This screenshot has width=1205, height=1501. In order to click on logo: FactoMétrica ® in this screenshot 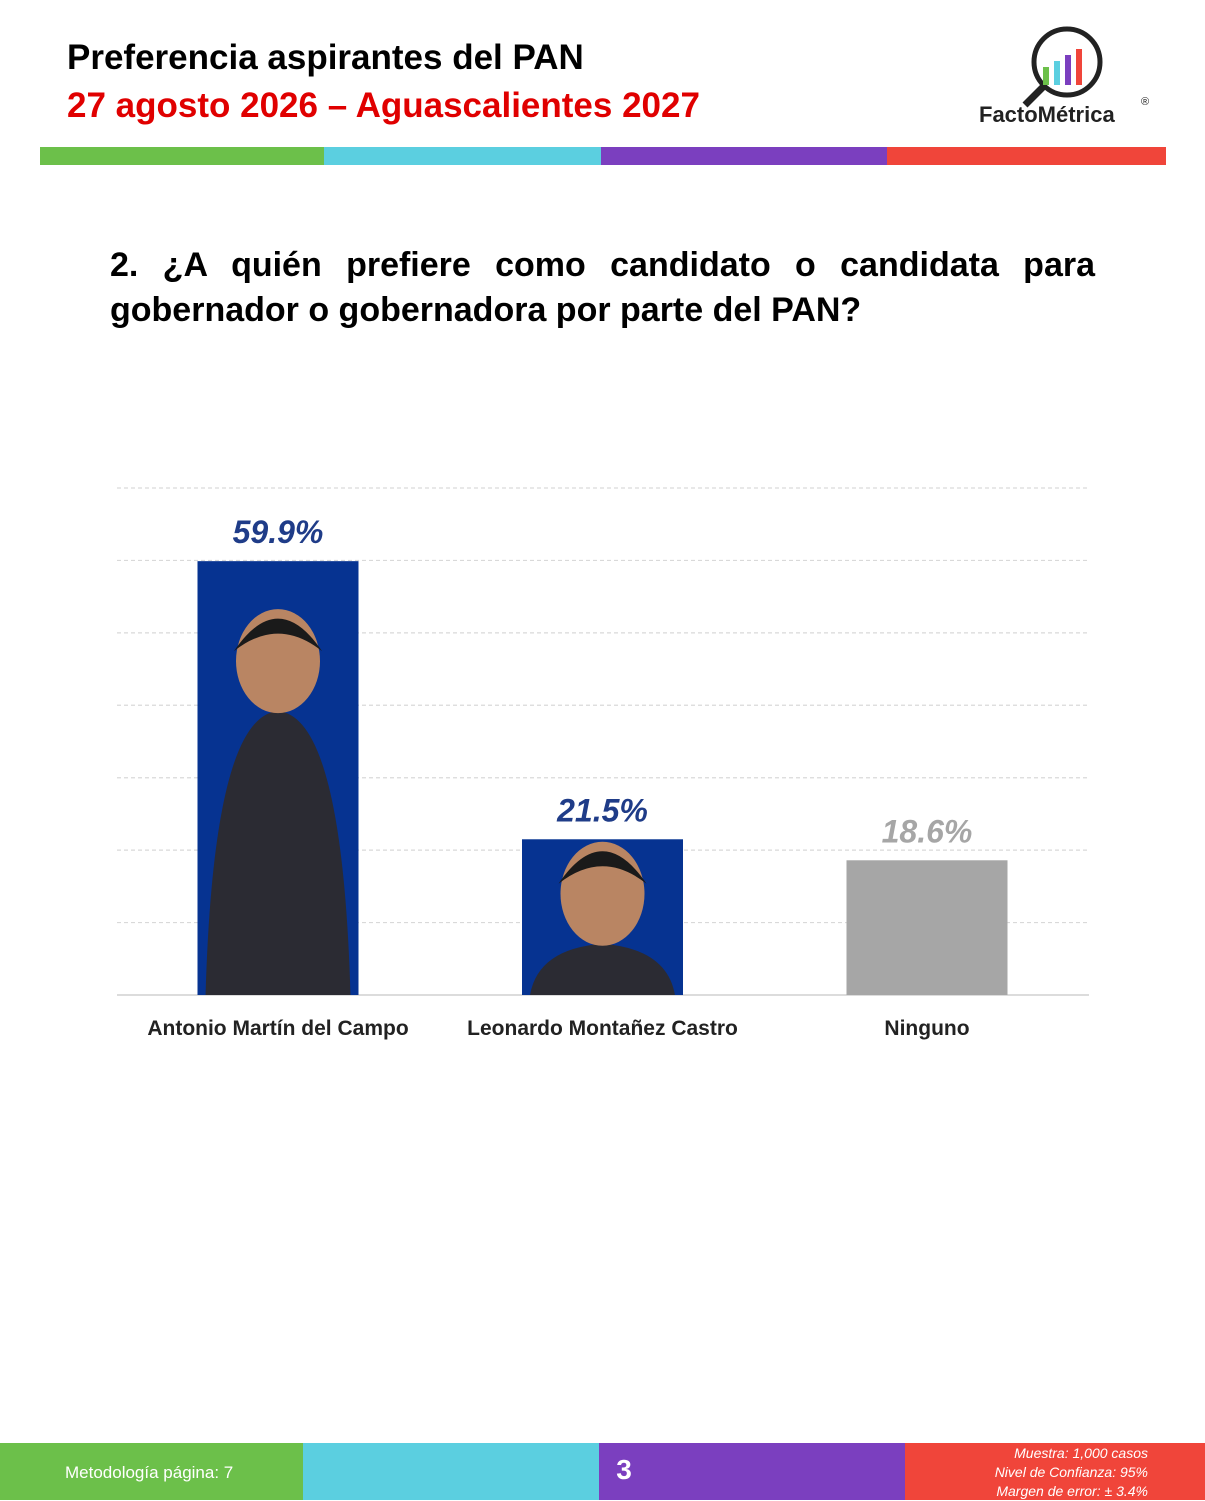, I will do `click(1064, 76)`.